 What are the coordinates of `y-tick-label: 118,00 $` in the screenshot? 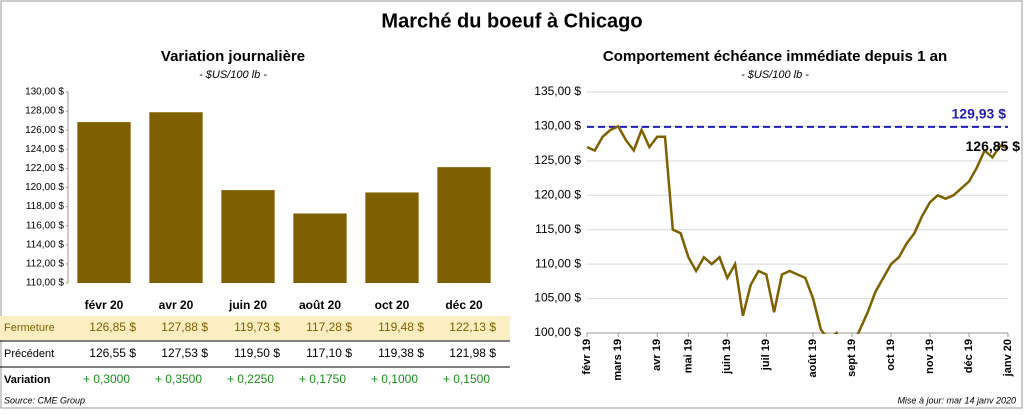 It's located at (45, 206).